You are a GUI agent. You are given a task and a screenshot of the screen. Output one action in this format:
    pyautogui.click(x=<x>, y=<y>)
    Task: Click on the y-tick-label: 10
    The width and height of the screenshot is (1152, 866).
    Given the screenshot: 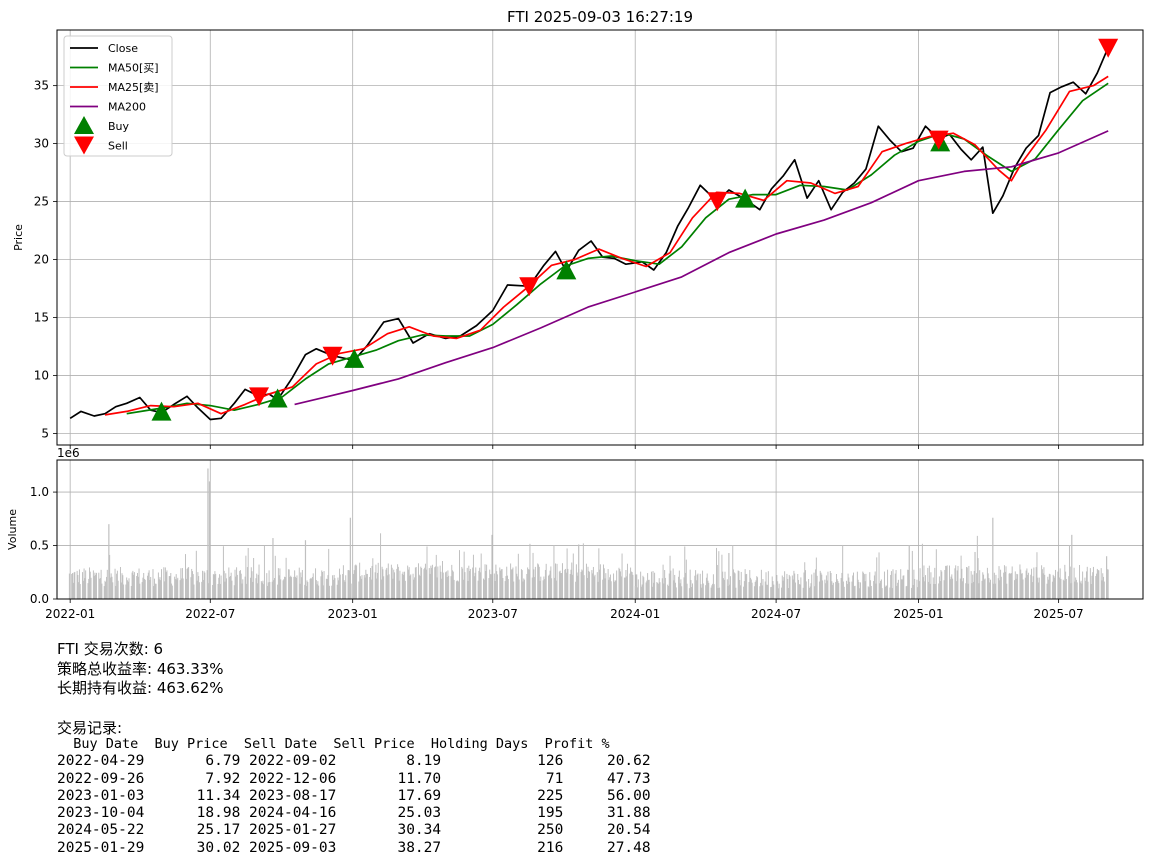 What is the action you would take?
    pyautogui.click(x=41, y=375)
    